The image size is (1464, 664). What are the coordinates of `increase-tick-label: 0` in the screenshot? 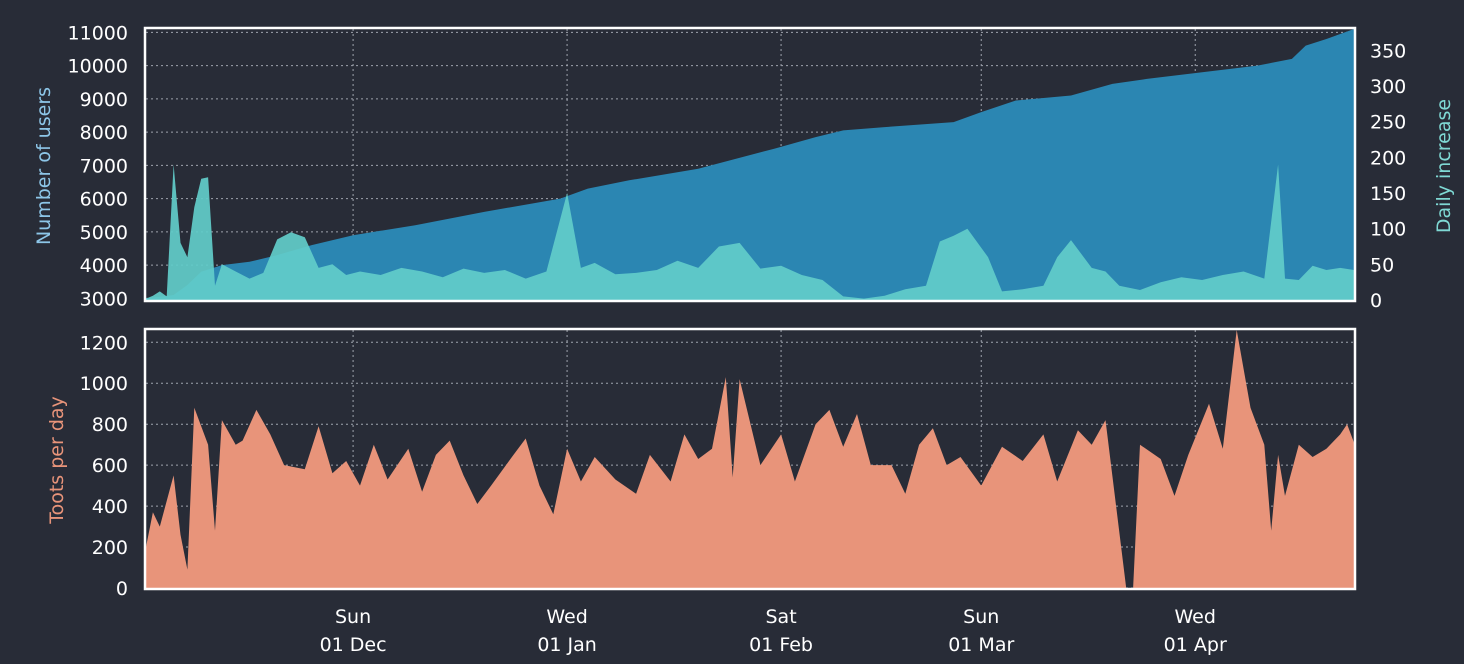 It's located at (1376, 301).